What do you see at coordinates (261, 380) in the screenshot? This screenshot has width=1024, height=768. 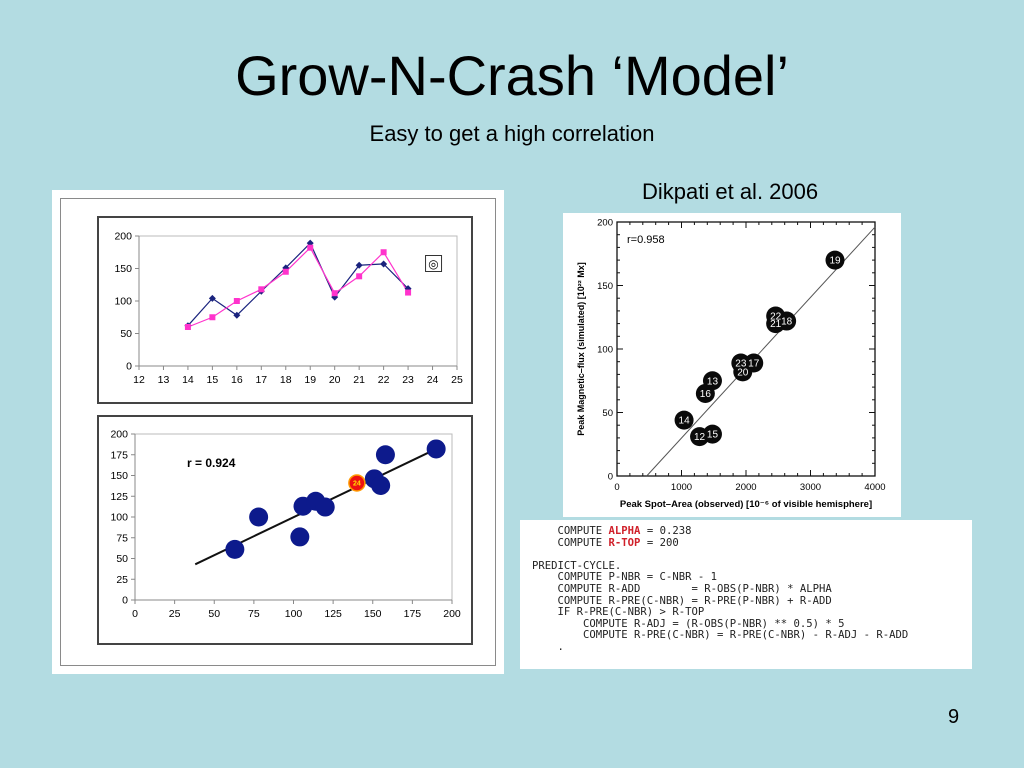 I see `x-tick-label: 17` at bounding box center [261, 380].